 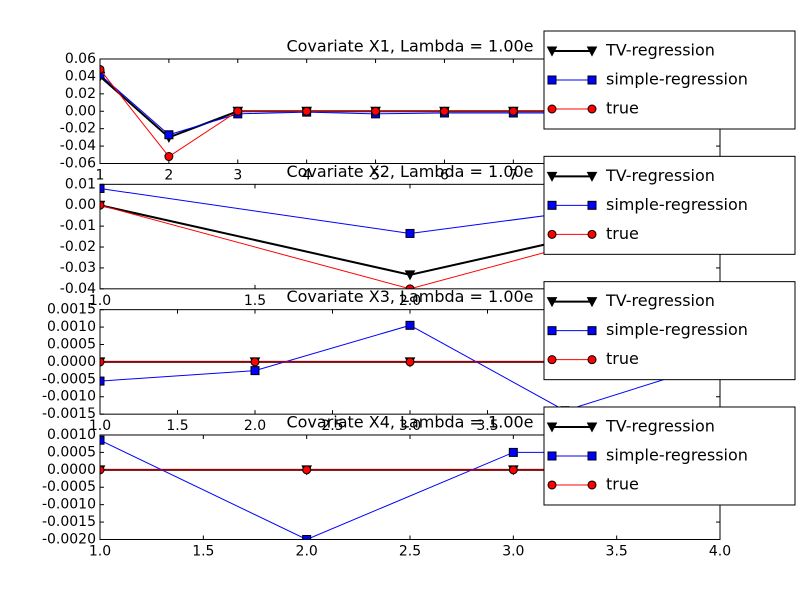 I want to click on y-tick-label: 0.01, so click(x=80, y=184).